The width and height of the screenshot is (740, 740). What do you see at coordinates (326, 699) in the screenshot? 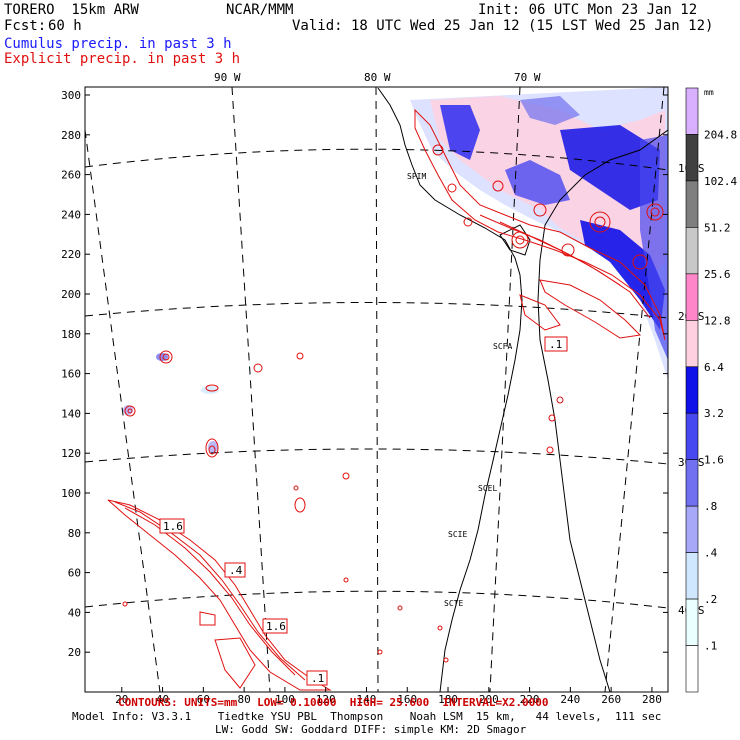
I see `x-tick-label: 120` at bounding box center [326, 699].